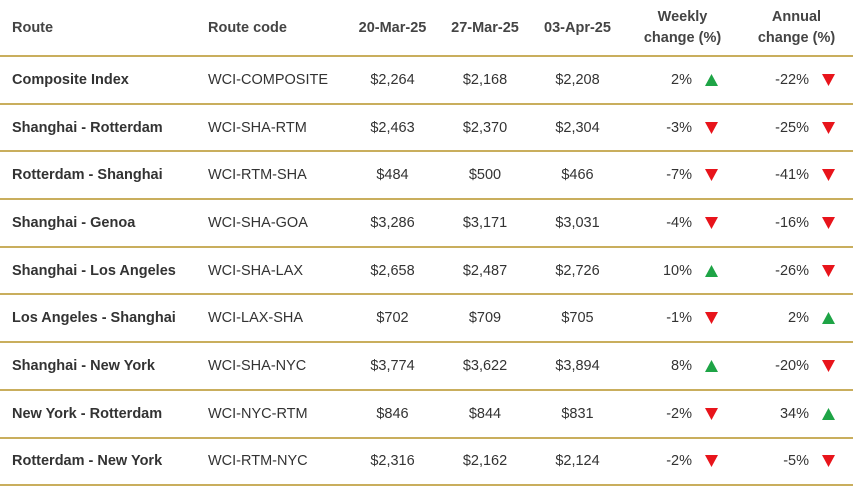  Describe the element at coordinates (485, 223) in the screenshot. I see `cell: $3,171` at that location.